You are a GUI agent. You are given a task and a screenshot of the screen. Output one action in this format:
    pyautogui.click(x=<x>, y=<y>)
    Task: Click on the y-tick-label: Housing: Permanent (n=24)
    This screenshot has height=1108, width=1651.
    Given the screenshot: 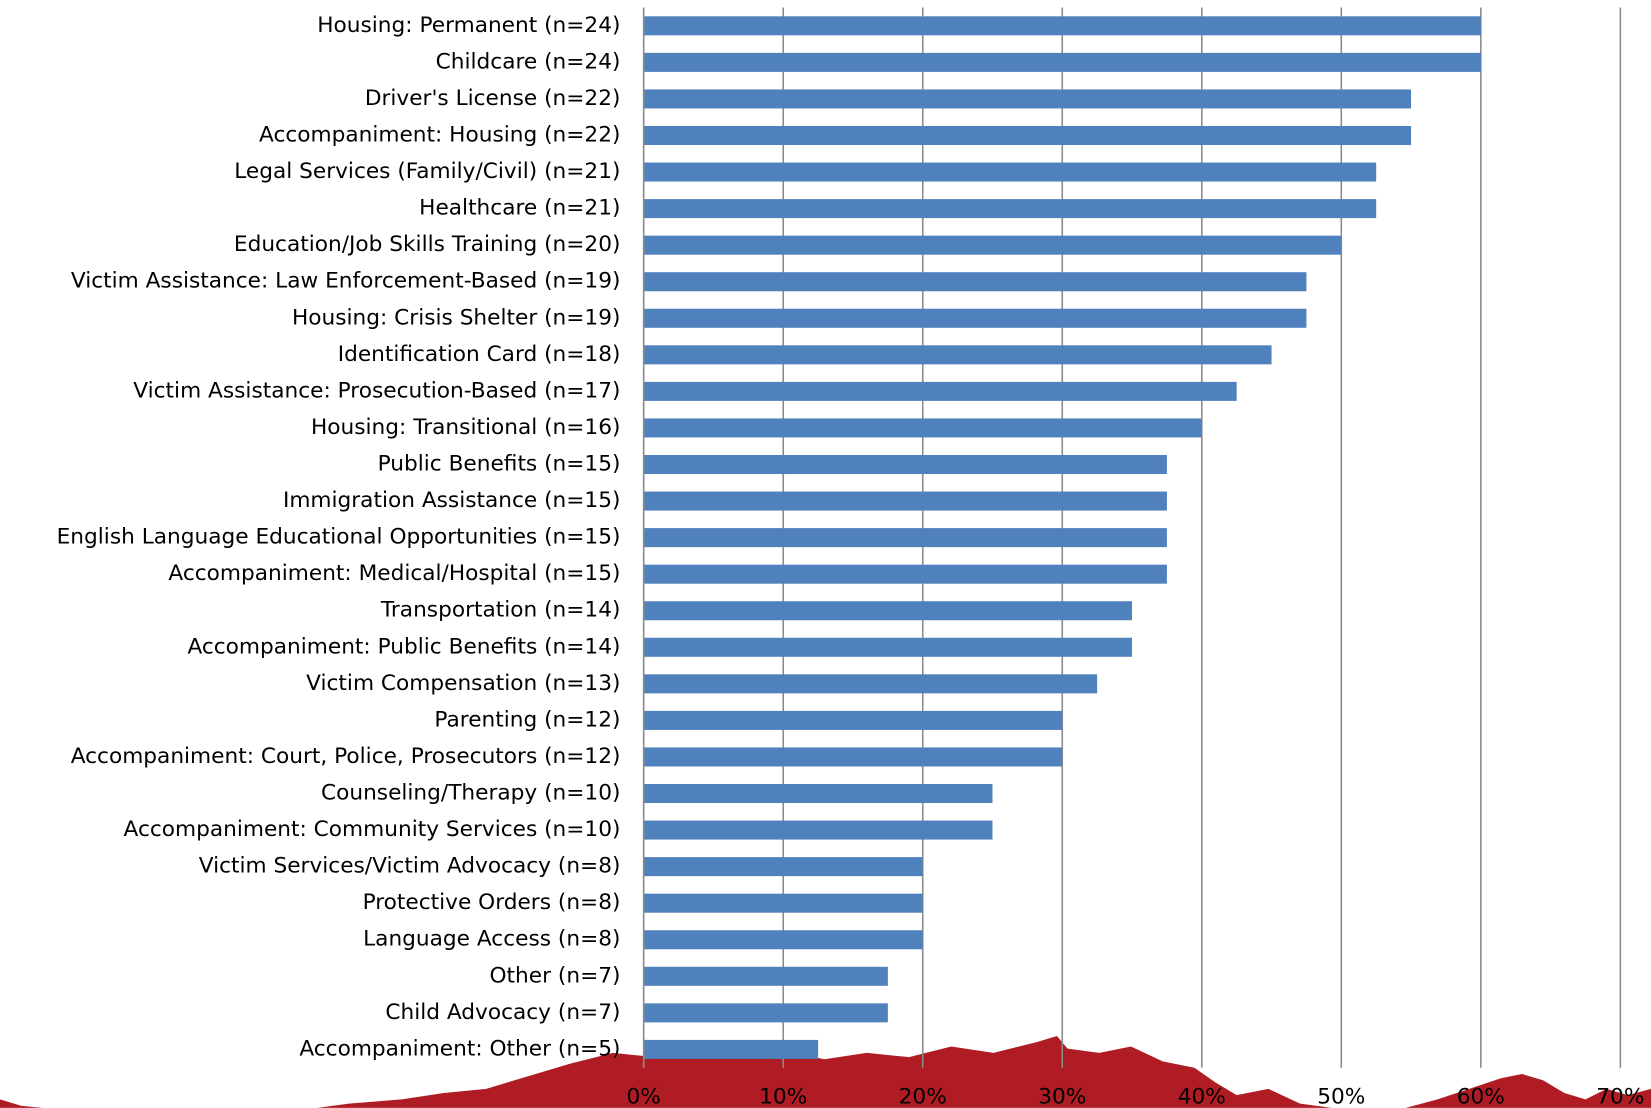 What is the action you would take?
    pyautogui.click(x=468, y=25)
    